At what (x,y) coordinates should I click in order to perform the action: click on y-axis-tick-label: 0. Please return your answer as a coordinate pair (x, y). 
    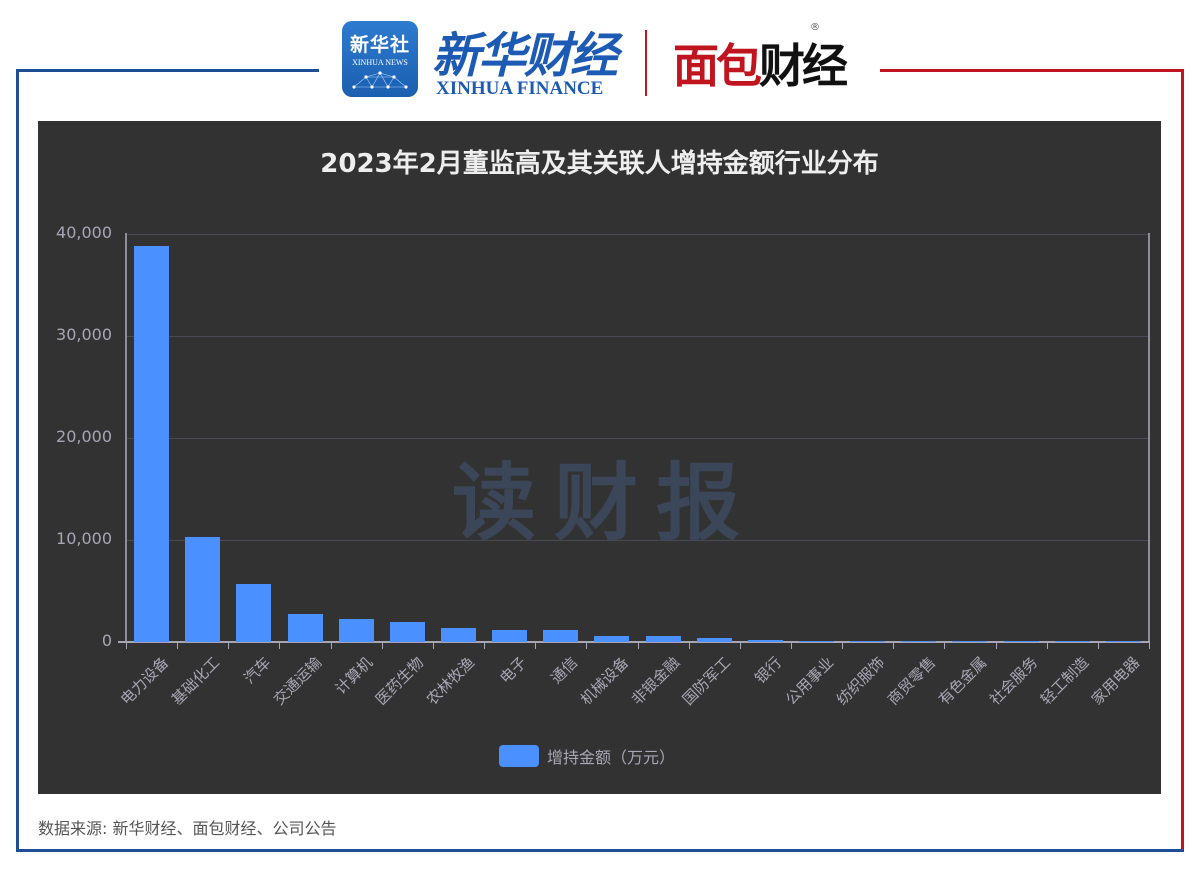
    Looking at the image, I should click on (106, 640).